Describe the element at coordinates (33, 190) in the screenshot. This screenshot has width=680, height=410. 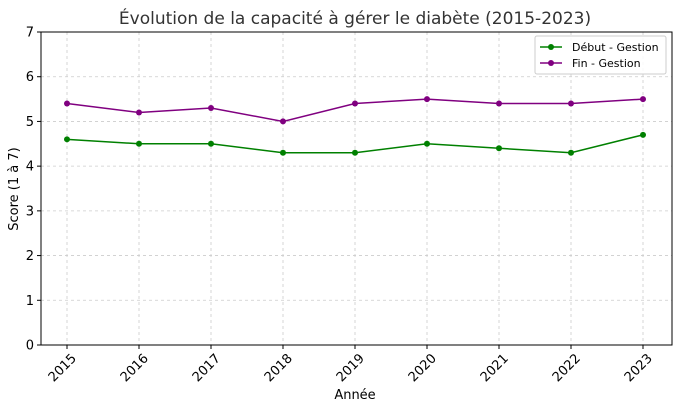
I see `y-axis: 0 1 2 3 4 5 6 7` at that location.